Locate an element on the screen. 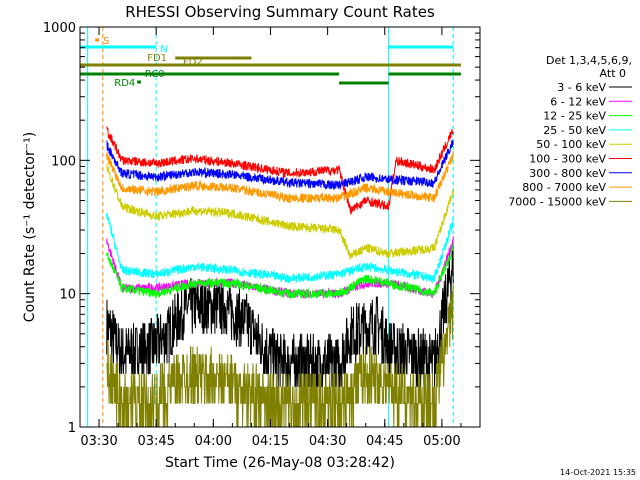 The height and width of the screenshot is (480, 640). legend-entry-label: 100 - 300 keV is located at coordinates (567, 159).